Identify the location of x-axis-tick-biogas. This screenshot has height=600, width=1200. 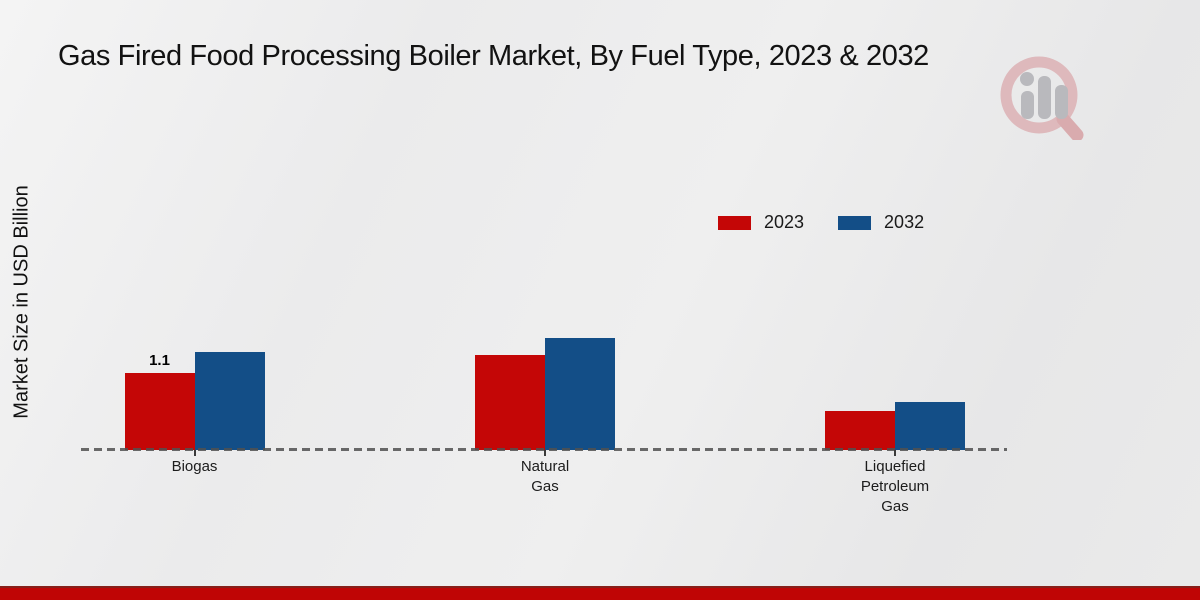
(194, 453).